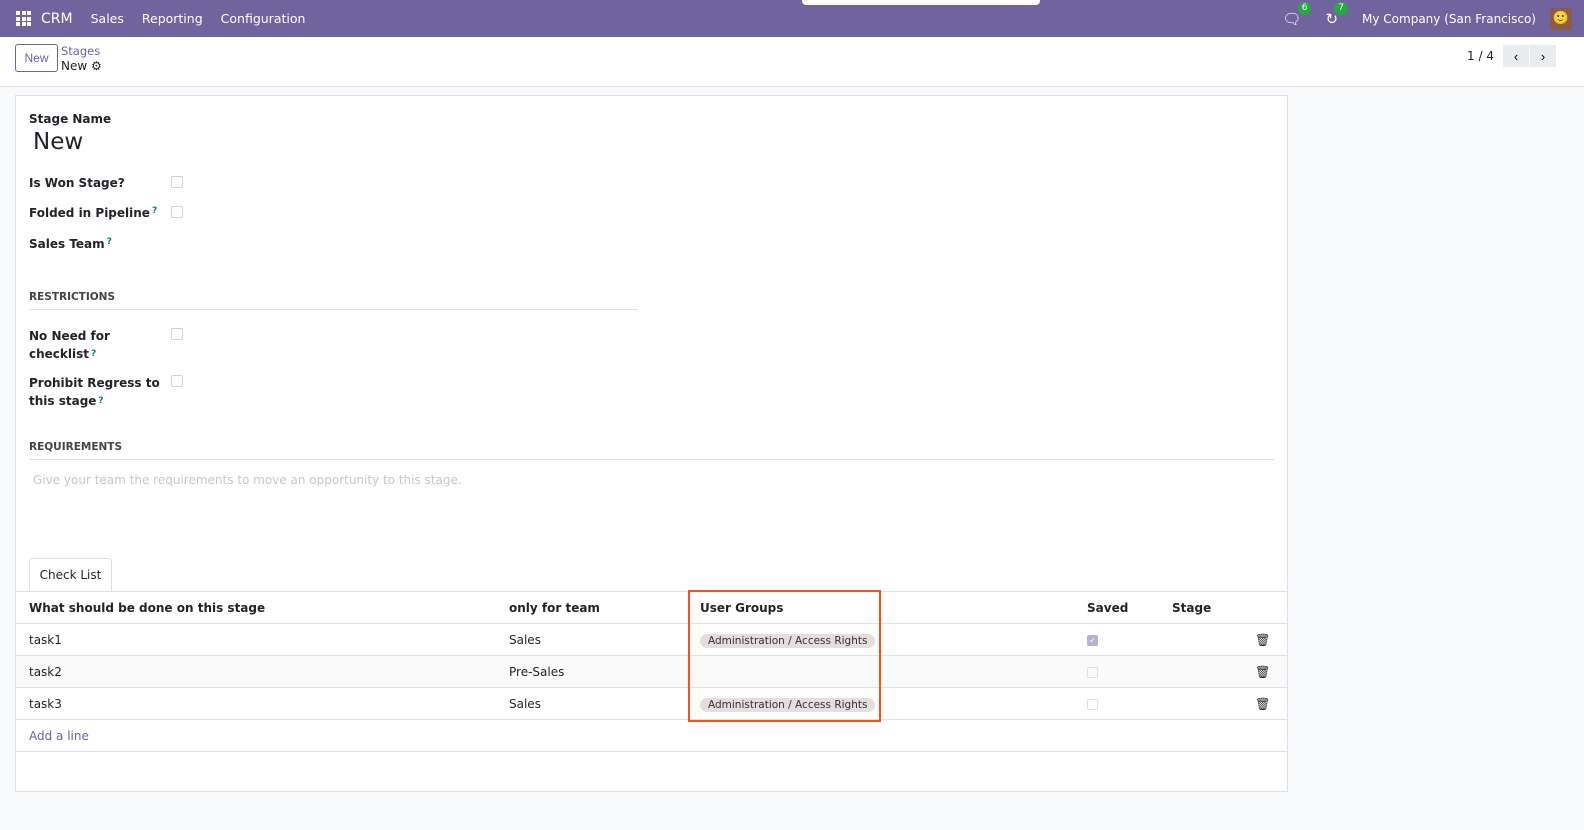 Image resolution: width=1584 pixels, height=830 pixels. What do you see at coordinates (651, 735) in the screenshot?
I see `add-line-link: Add a line` at bounding box center [651, 735].